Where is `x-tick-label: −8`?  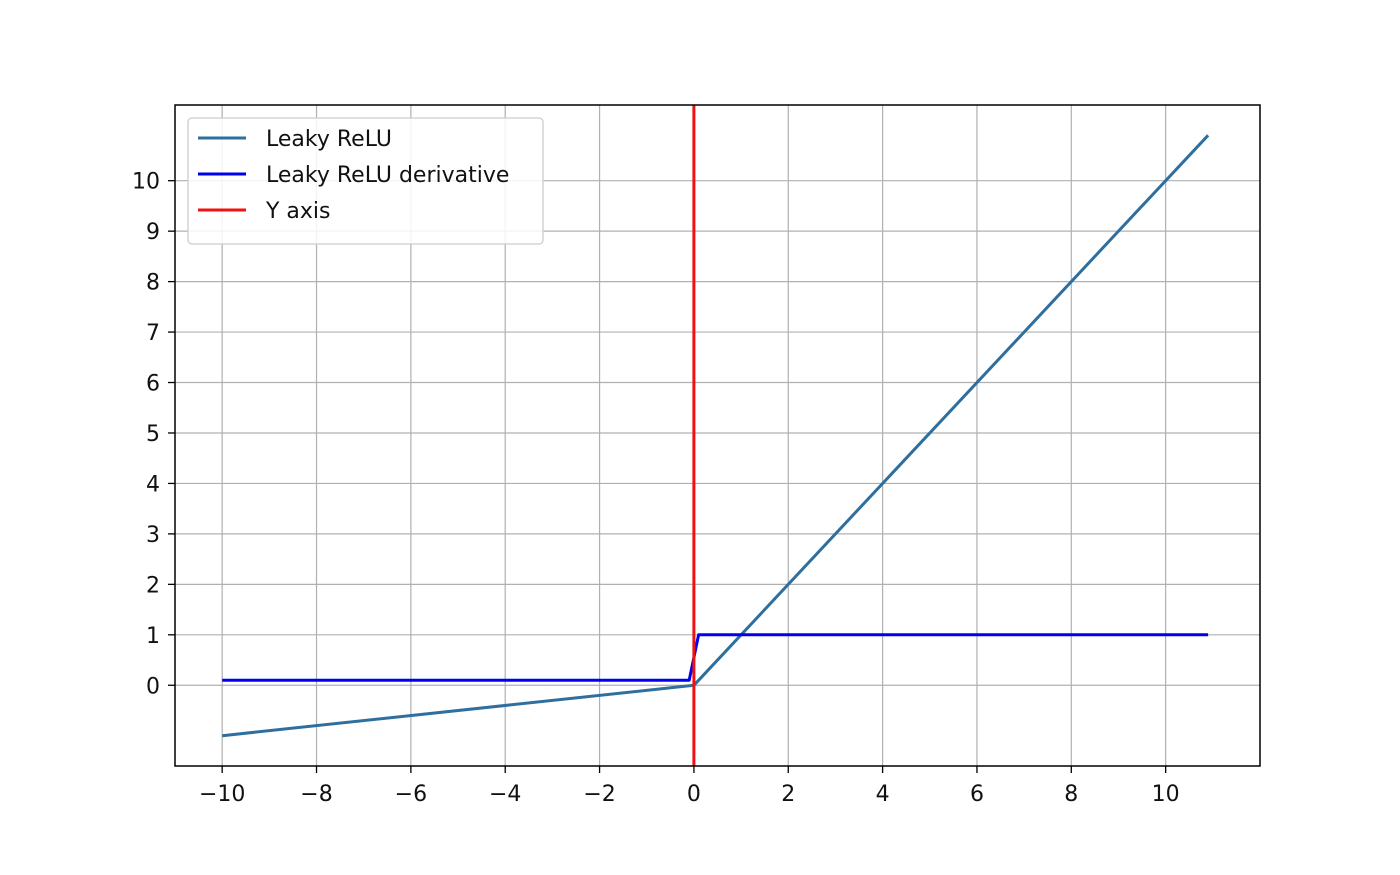 x-tick-label: −8 is located at coordinates (316, 794).